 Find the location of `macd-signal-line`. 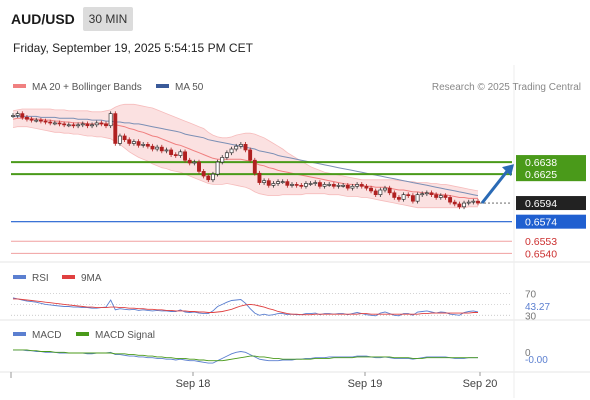

macd-signal-line is located at coordinates (245, 355).